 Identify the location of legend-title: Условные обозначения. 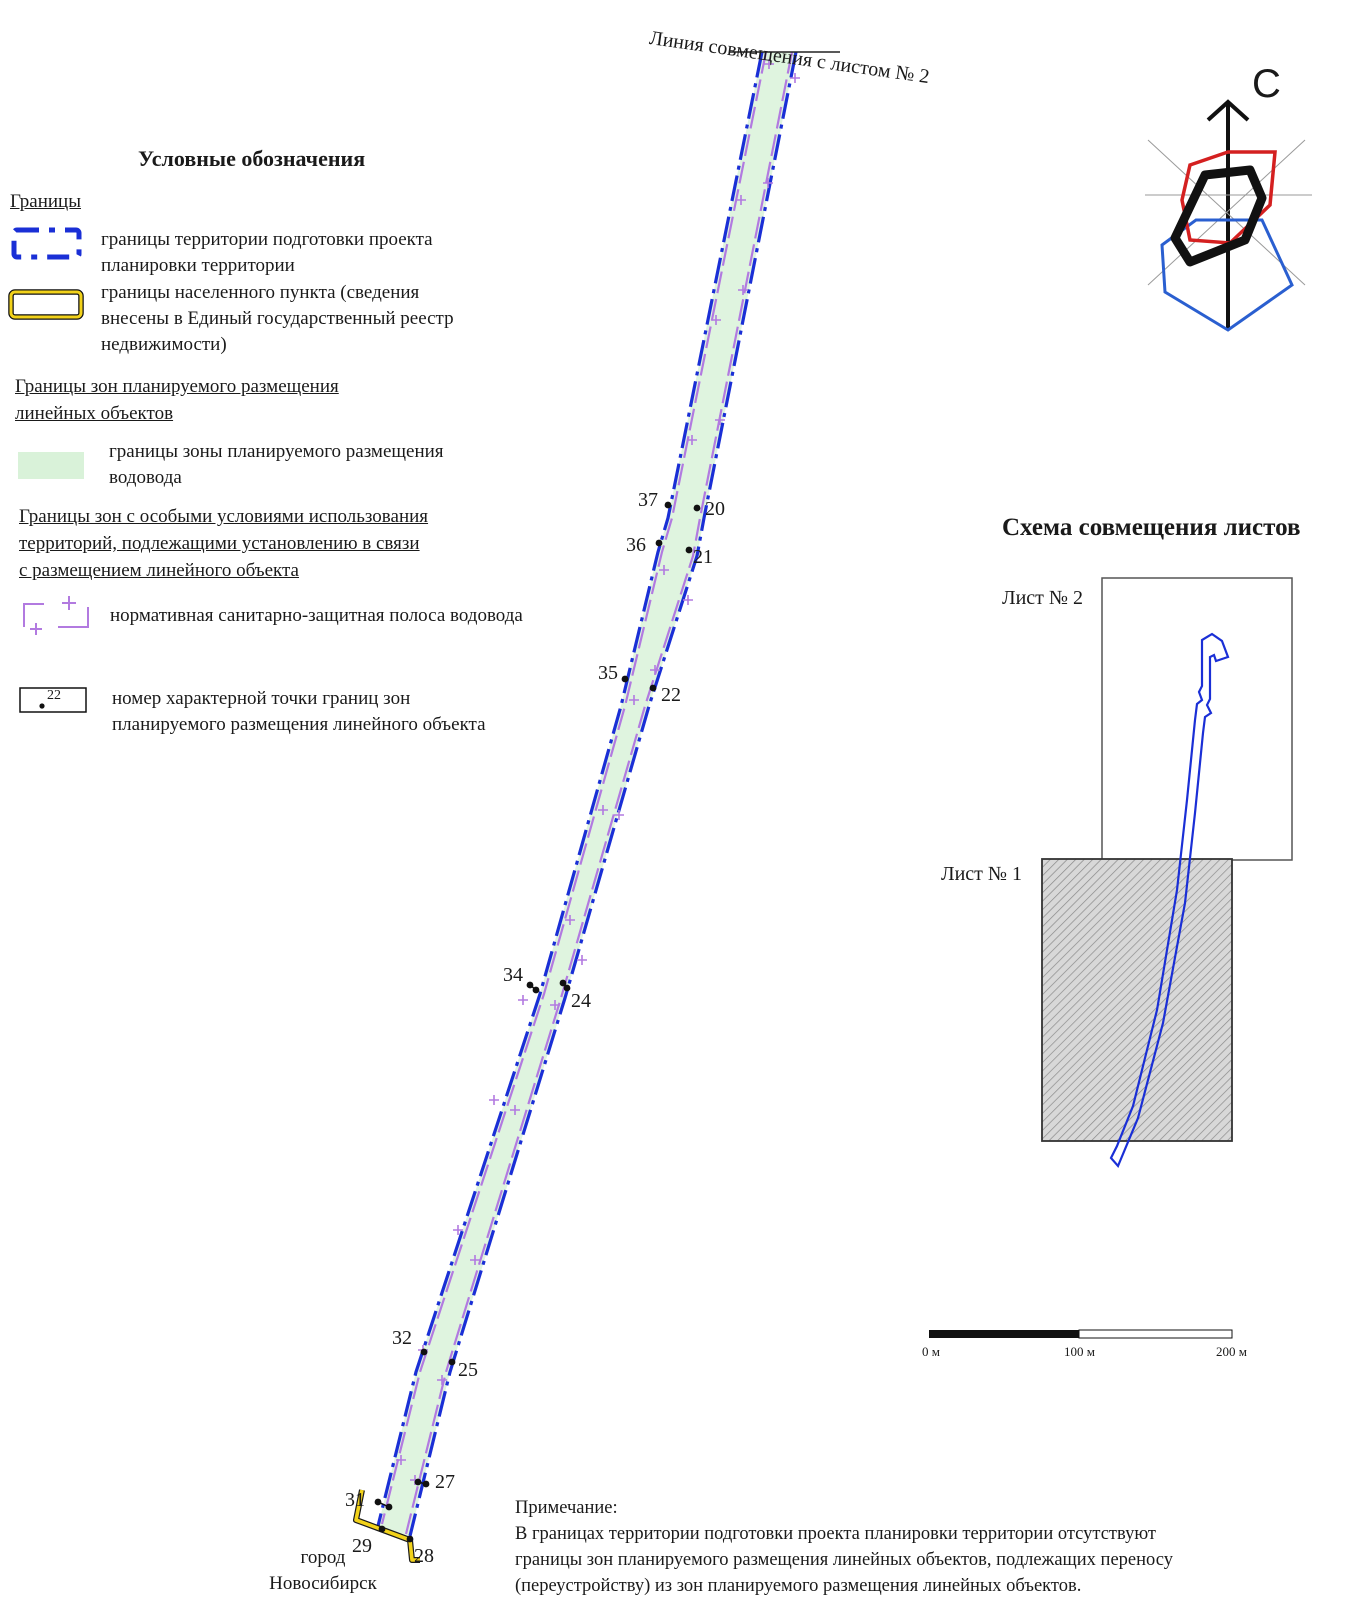
(252, 158).